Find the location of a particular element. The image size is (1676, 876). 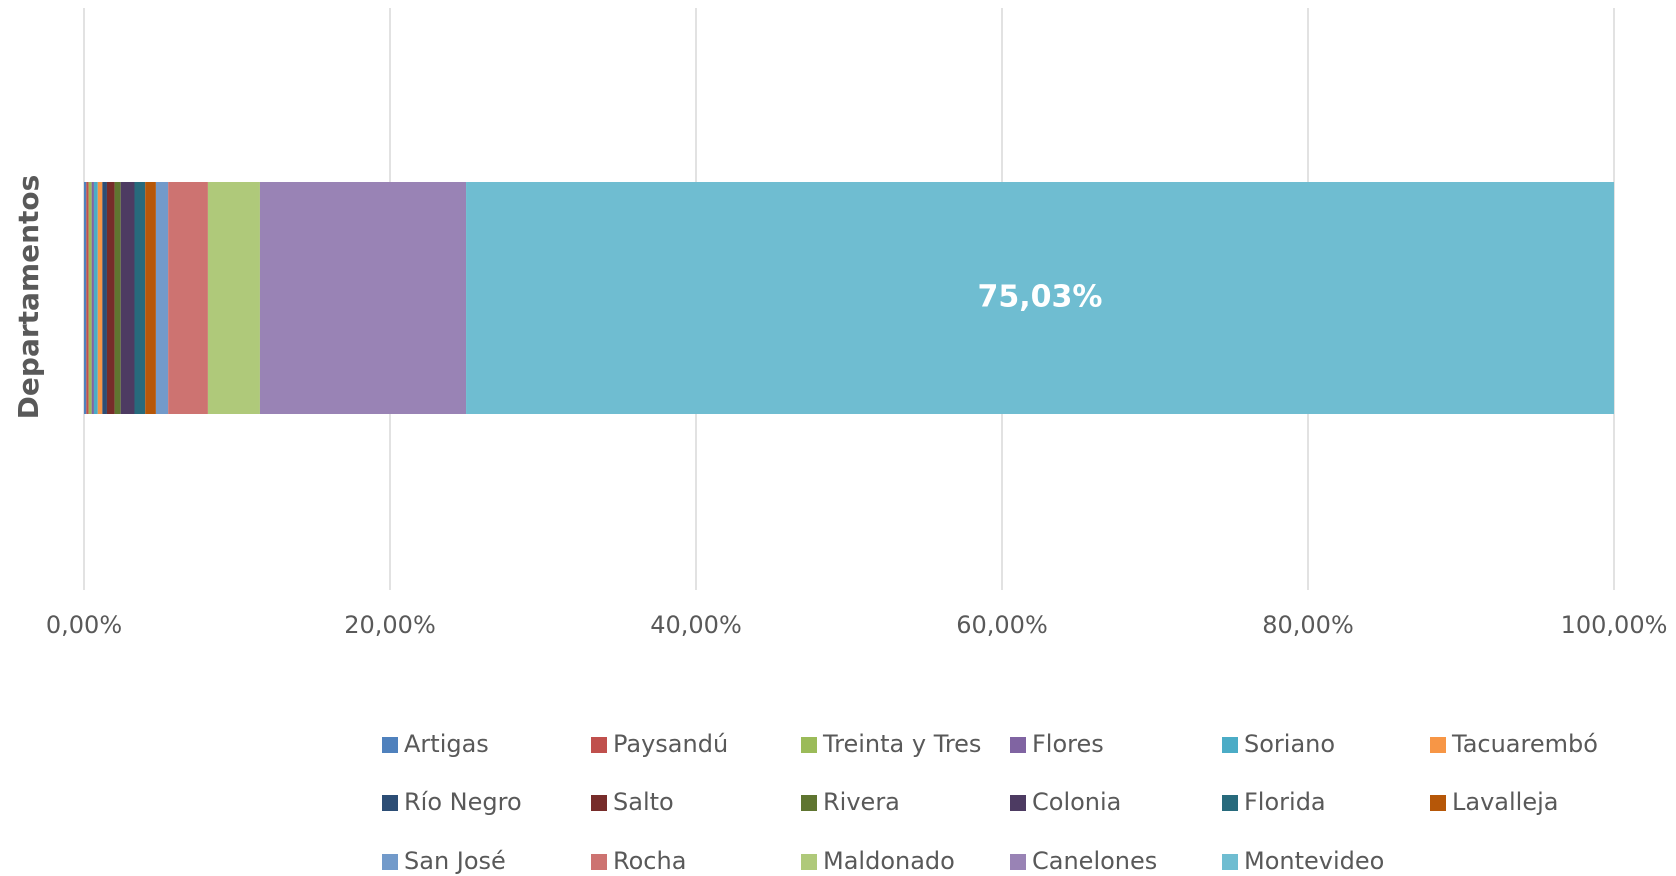

legend-label: Rocha is located at coordinates (649, 861).